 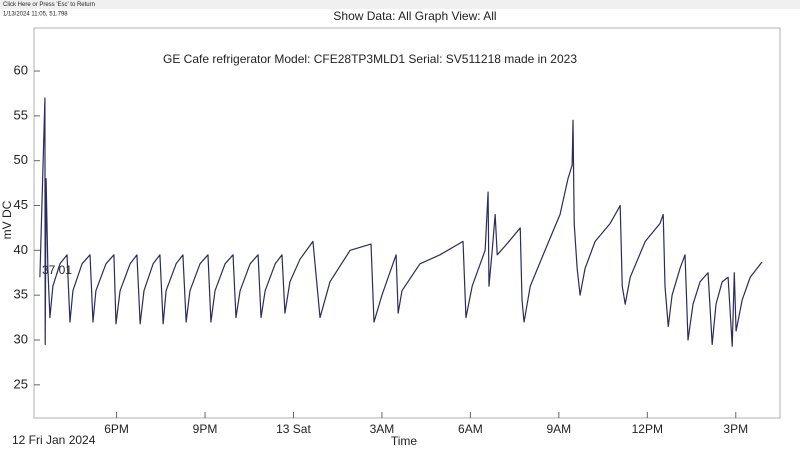 What do you see at coordinates (54, 440) in the screenshot?
I see `x-start-label: 12 Fri Jan 2024` at bounding box center [54, 440].